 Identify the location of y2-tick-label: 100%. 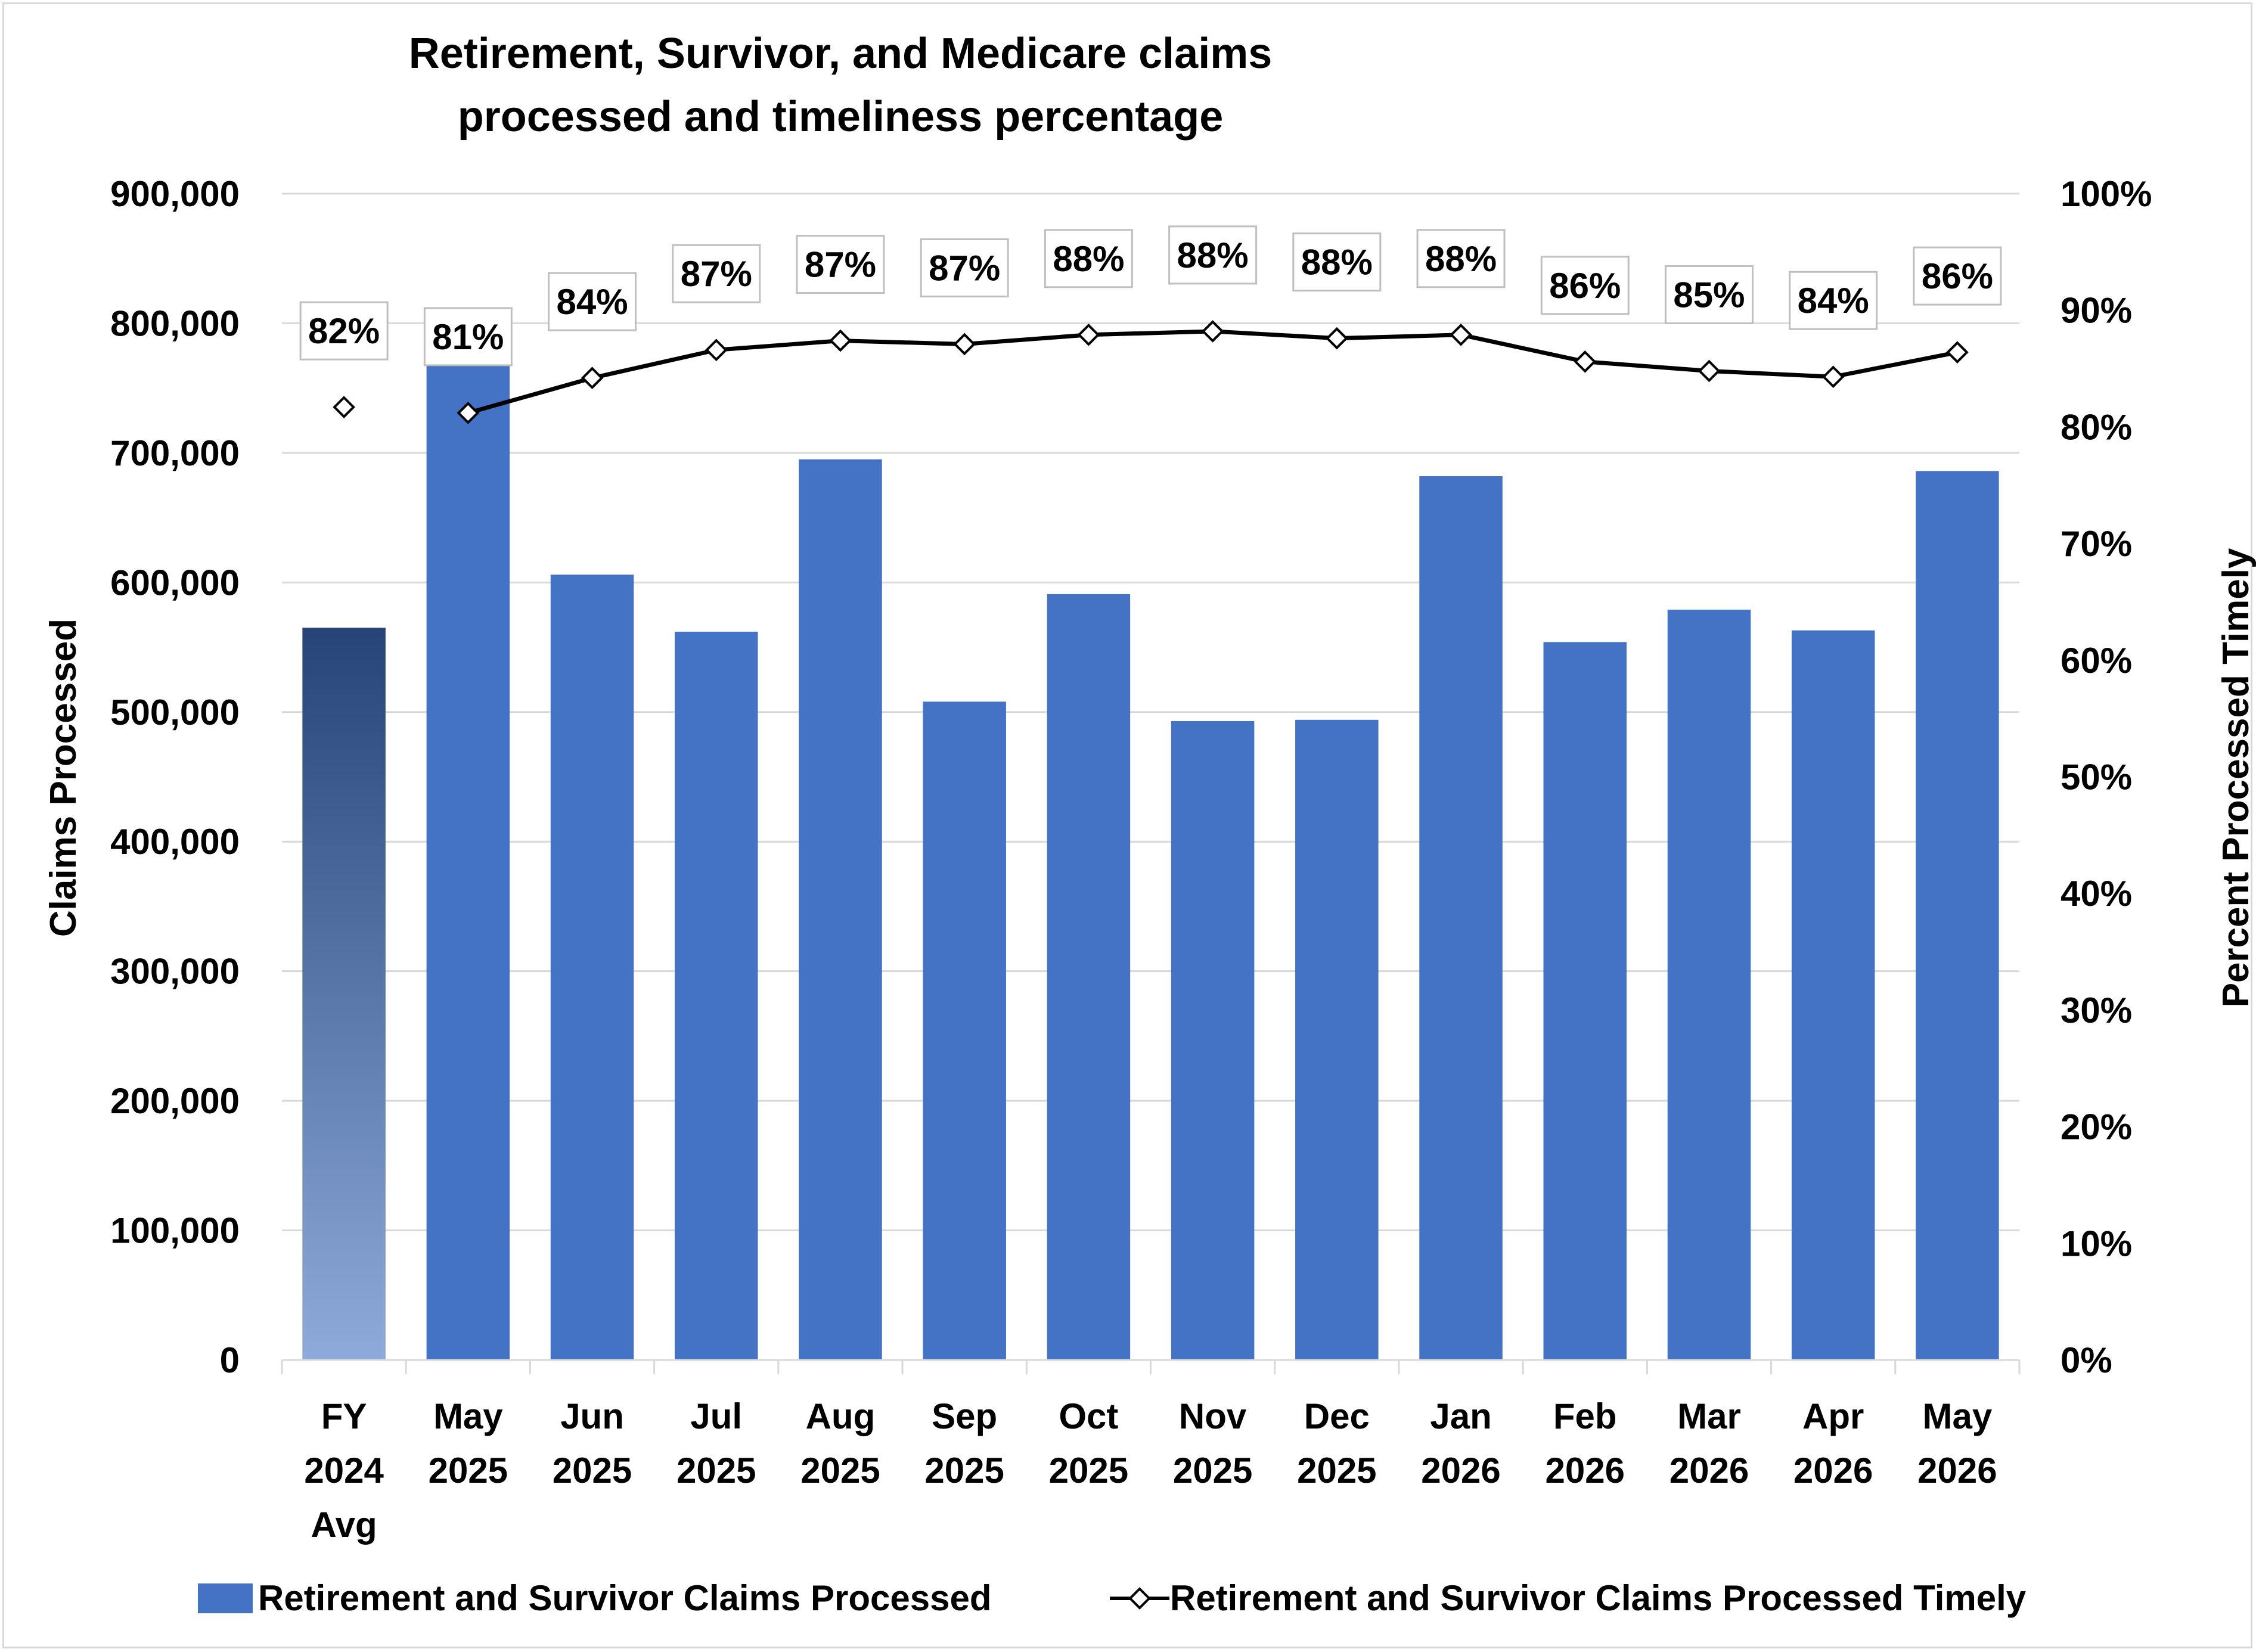
(2106, 194).